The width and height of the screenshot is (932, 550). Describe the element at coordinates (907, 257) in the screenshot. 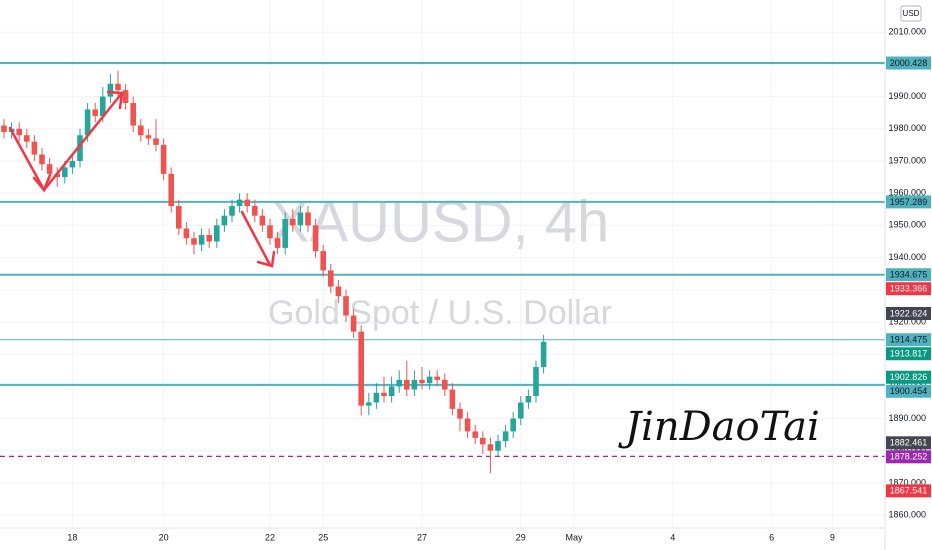

I see `y-tick-label: 1940.000` at that location.